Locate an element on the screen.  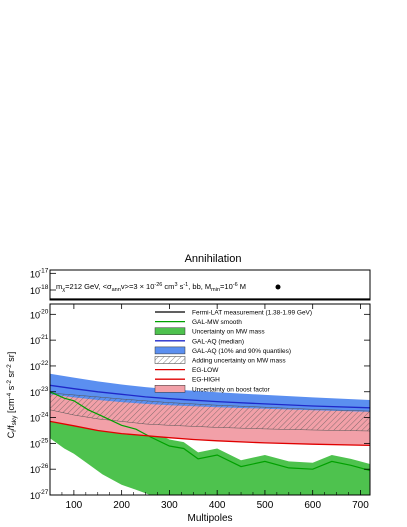
legend-label: Adding uncertainty on MW mass is located at coordinates (239, 361).